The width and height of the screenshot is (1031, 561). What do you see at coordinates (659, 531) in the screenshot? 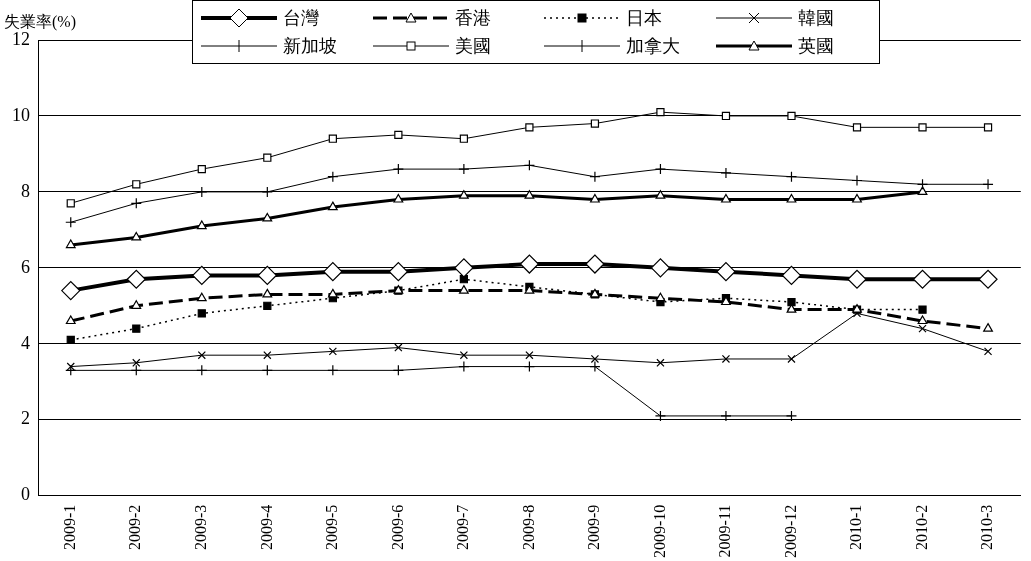
I see `x-tick-label: 2009-10` at bounding box center [659, 531].